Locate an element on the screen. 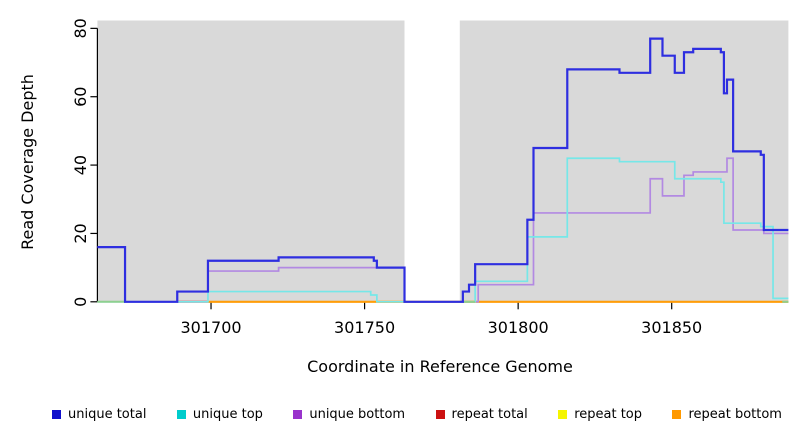 The width and height of the screenshot is (792, 432). legend-item-unique-total: unique total is located at coordinates (99, 414).